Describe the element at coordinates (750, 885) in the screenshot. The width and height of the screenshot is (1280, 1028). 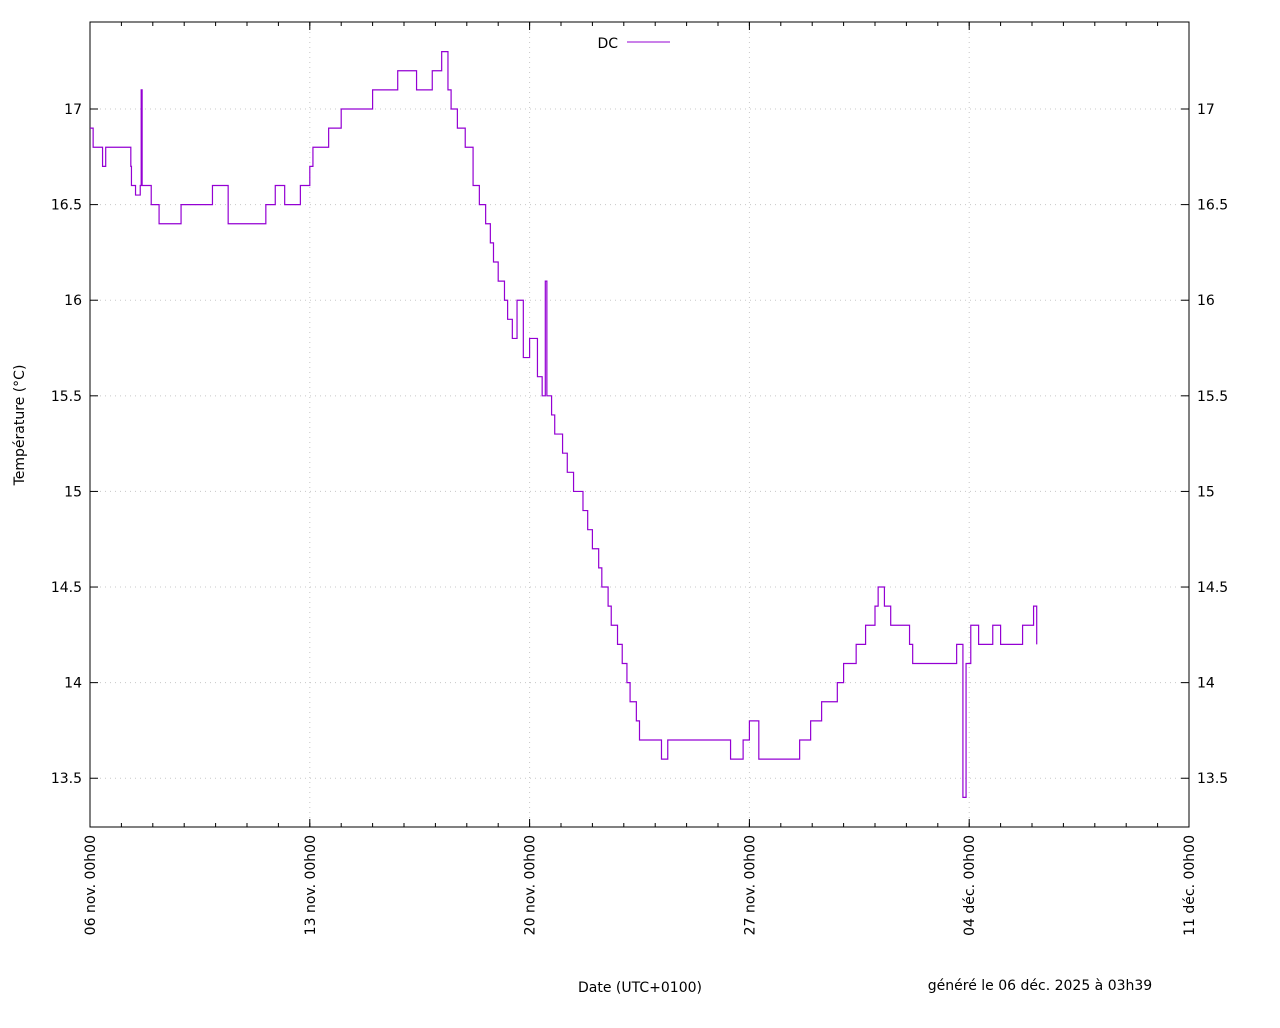
I see `x-tick-label: 27 nov. 00h00` at that location.